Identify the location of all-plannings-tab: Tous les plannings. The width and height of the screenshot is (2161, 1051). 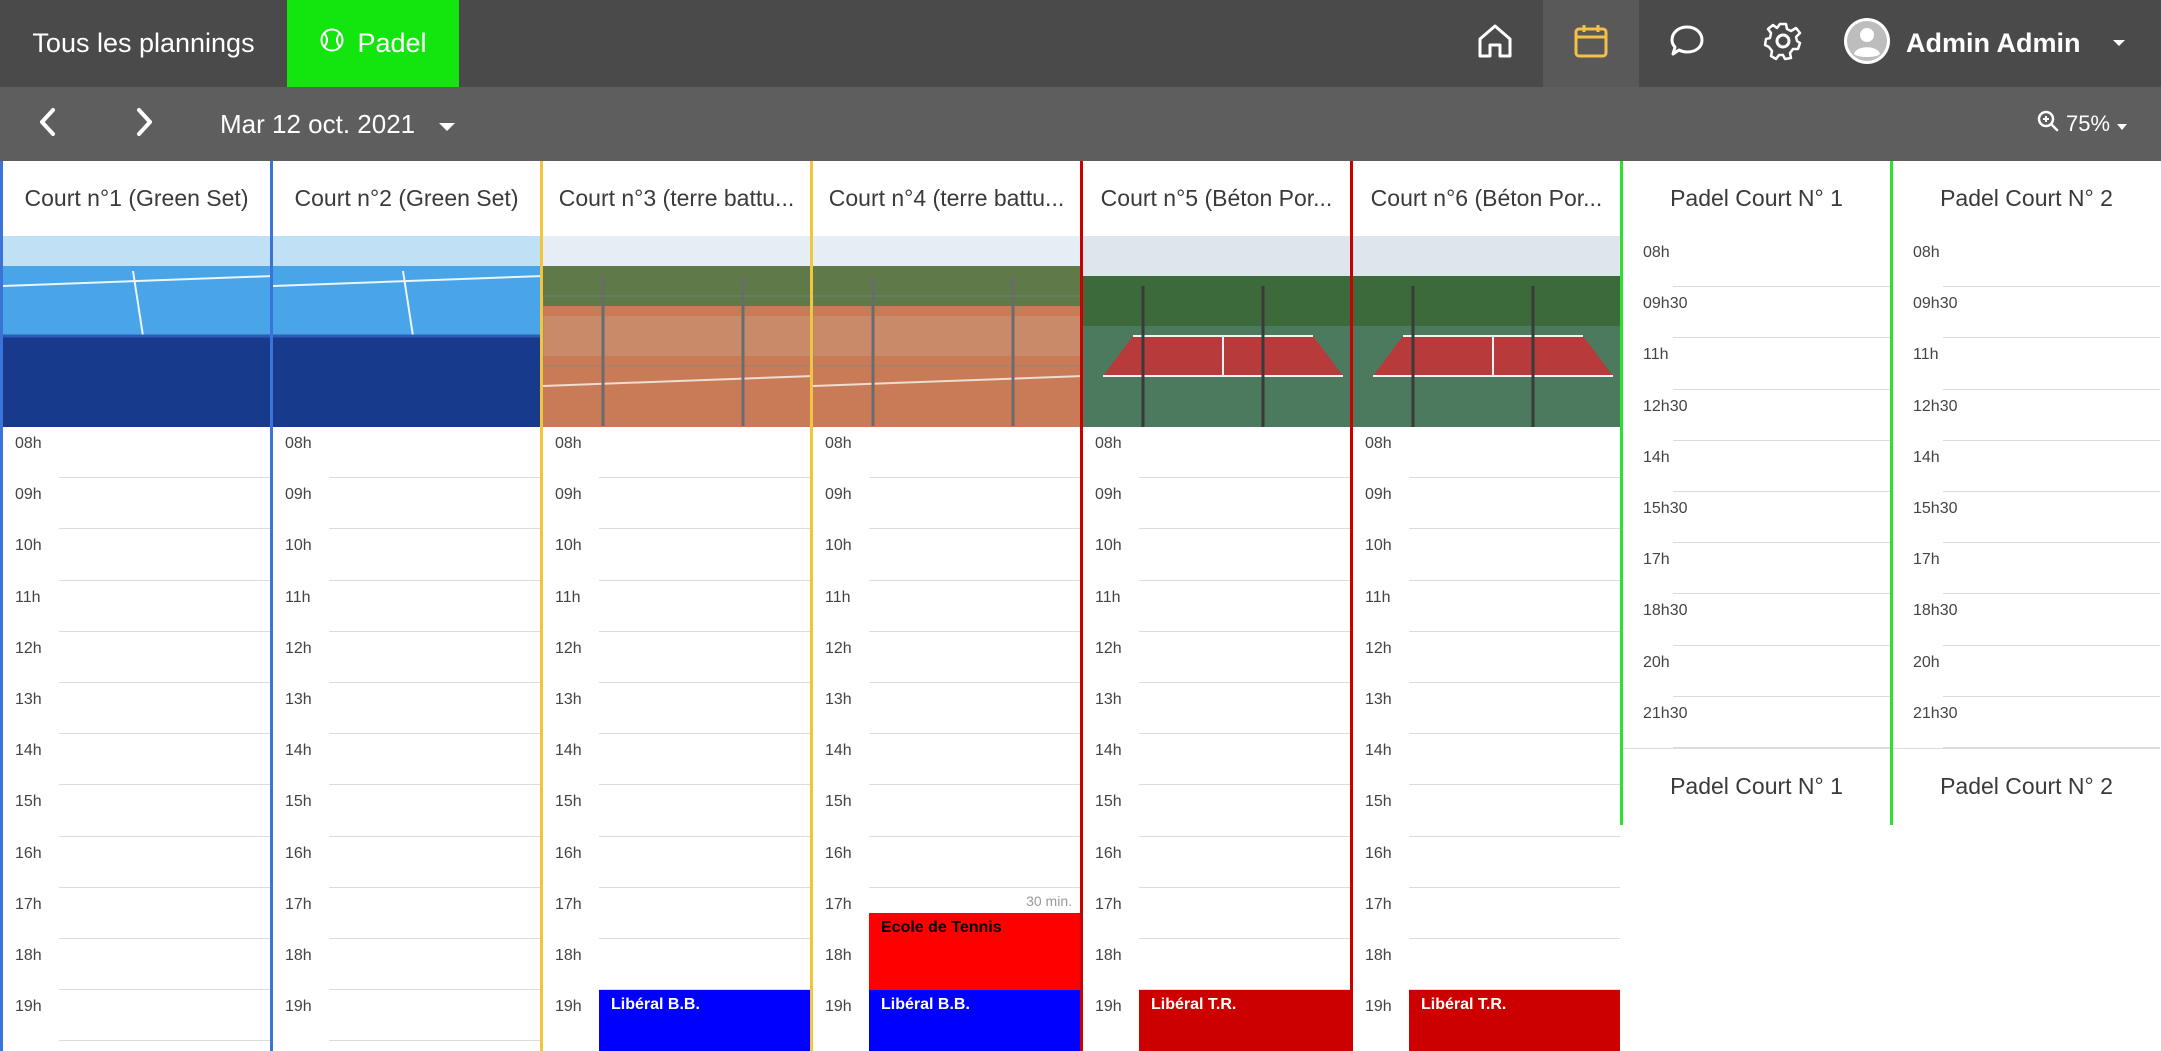
(143, 43).